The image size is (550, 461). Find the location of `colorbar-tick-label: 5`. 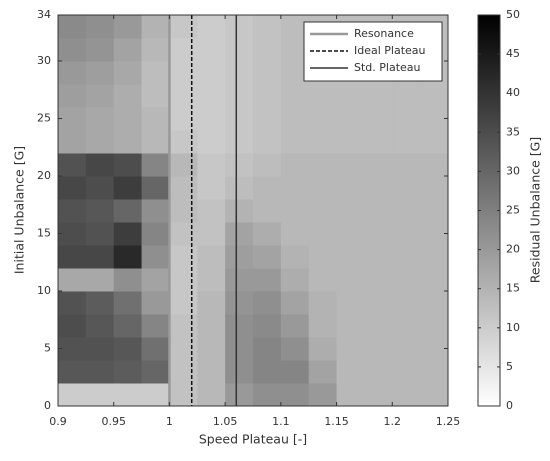

colorbar-tick-label: 5 is located at coordinates (509, 366).